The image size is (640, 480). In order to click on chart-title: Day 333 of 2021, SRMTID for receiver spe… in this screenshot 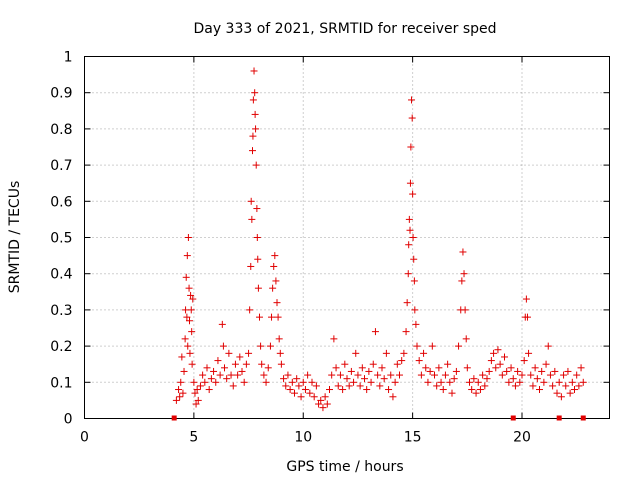, I will do `click(344, 29)`.